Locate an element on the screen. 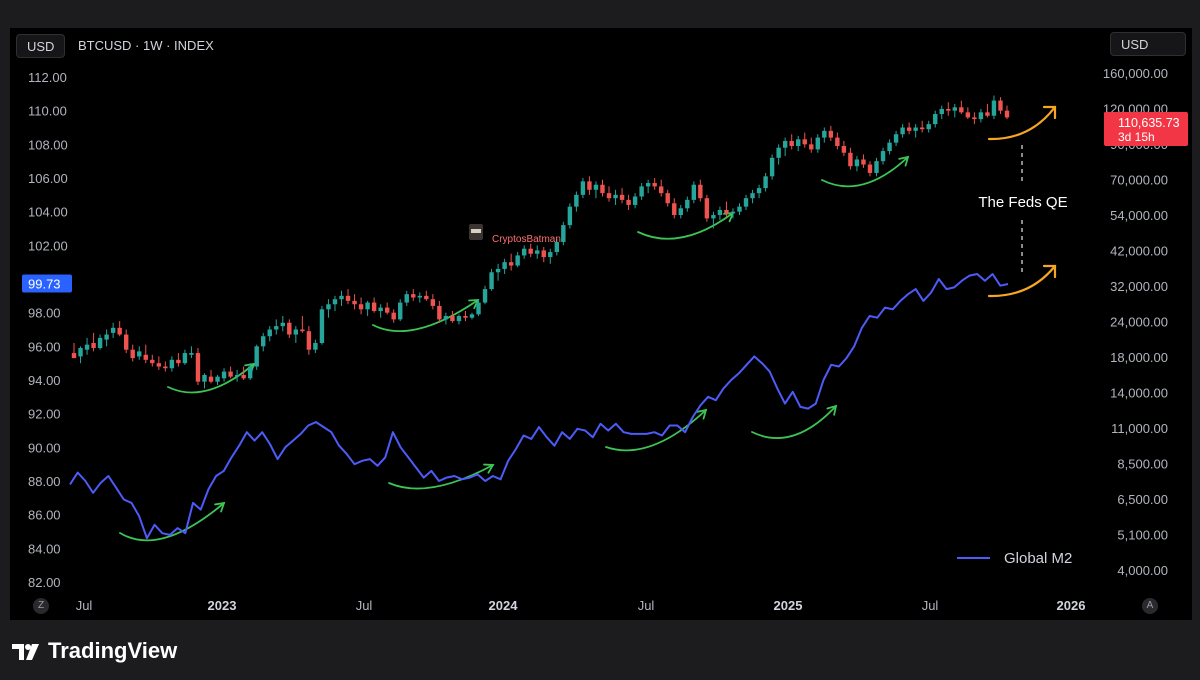  current-value-label: 99.73 is located at coordinates (44, 284).